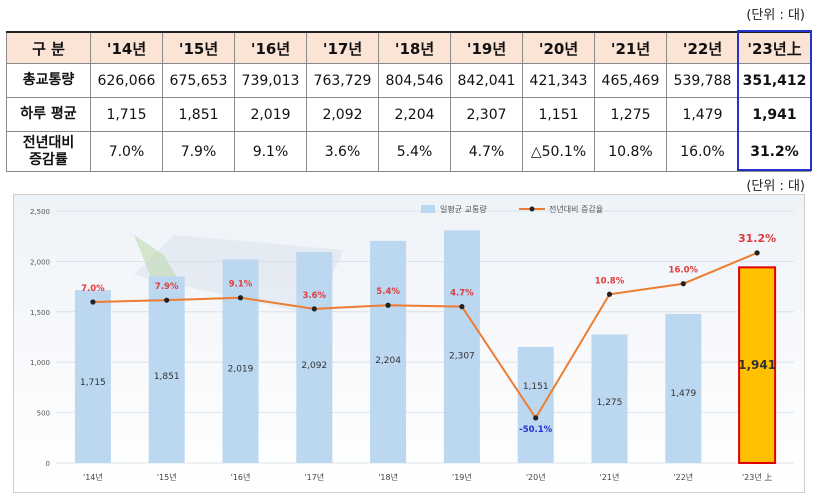 The width and height of the screenshot is (817, 494). I want to click on bar-value-label: 1,479, so click(683, 394).